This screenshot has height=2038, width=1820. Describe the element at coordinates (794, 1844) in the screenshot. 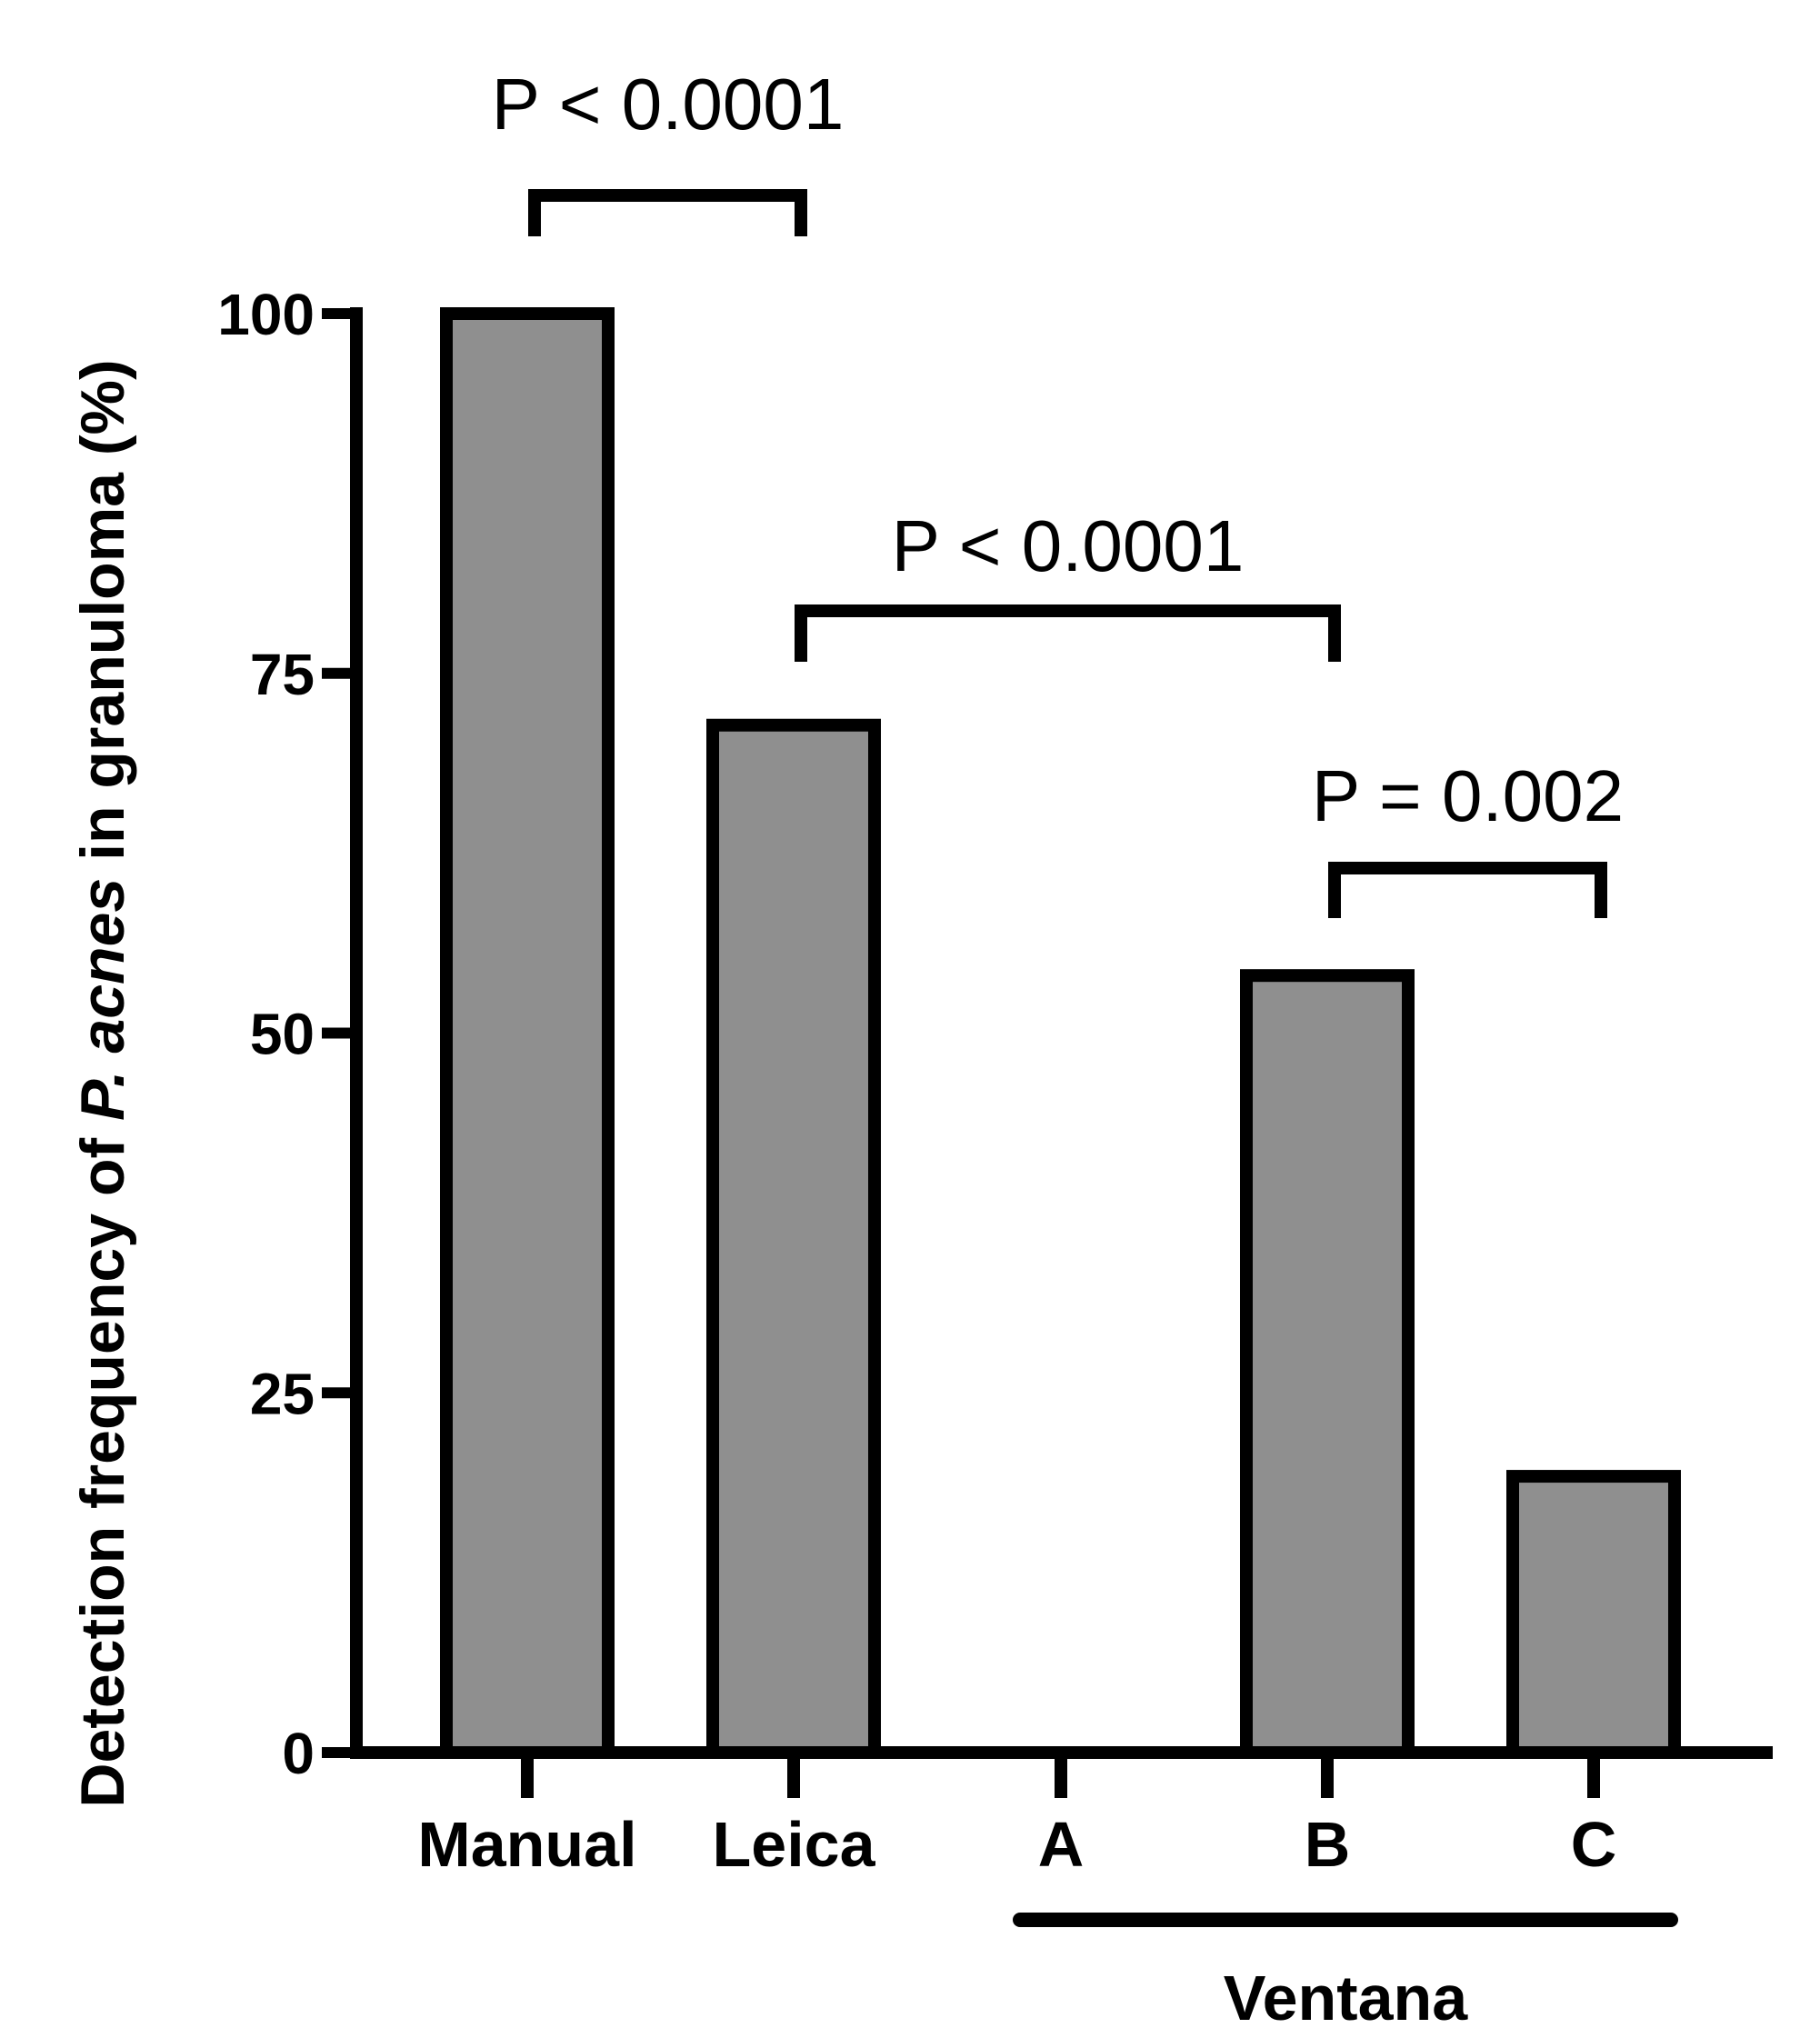

I see `x-tick-label-leica: Leica` at that location.